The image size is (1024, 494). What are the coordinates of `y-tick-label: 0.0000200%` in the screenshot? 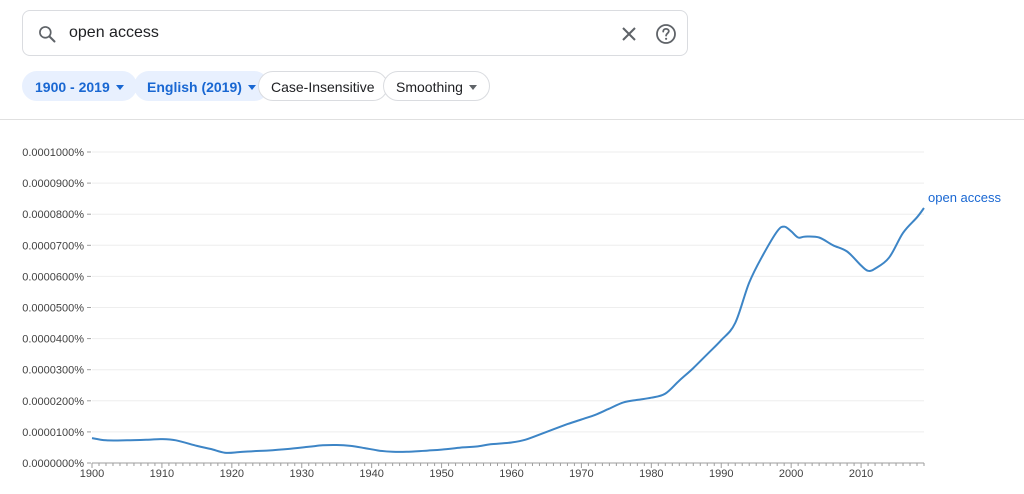 It's located at (53, 402).